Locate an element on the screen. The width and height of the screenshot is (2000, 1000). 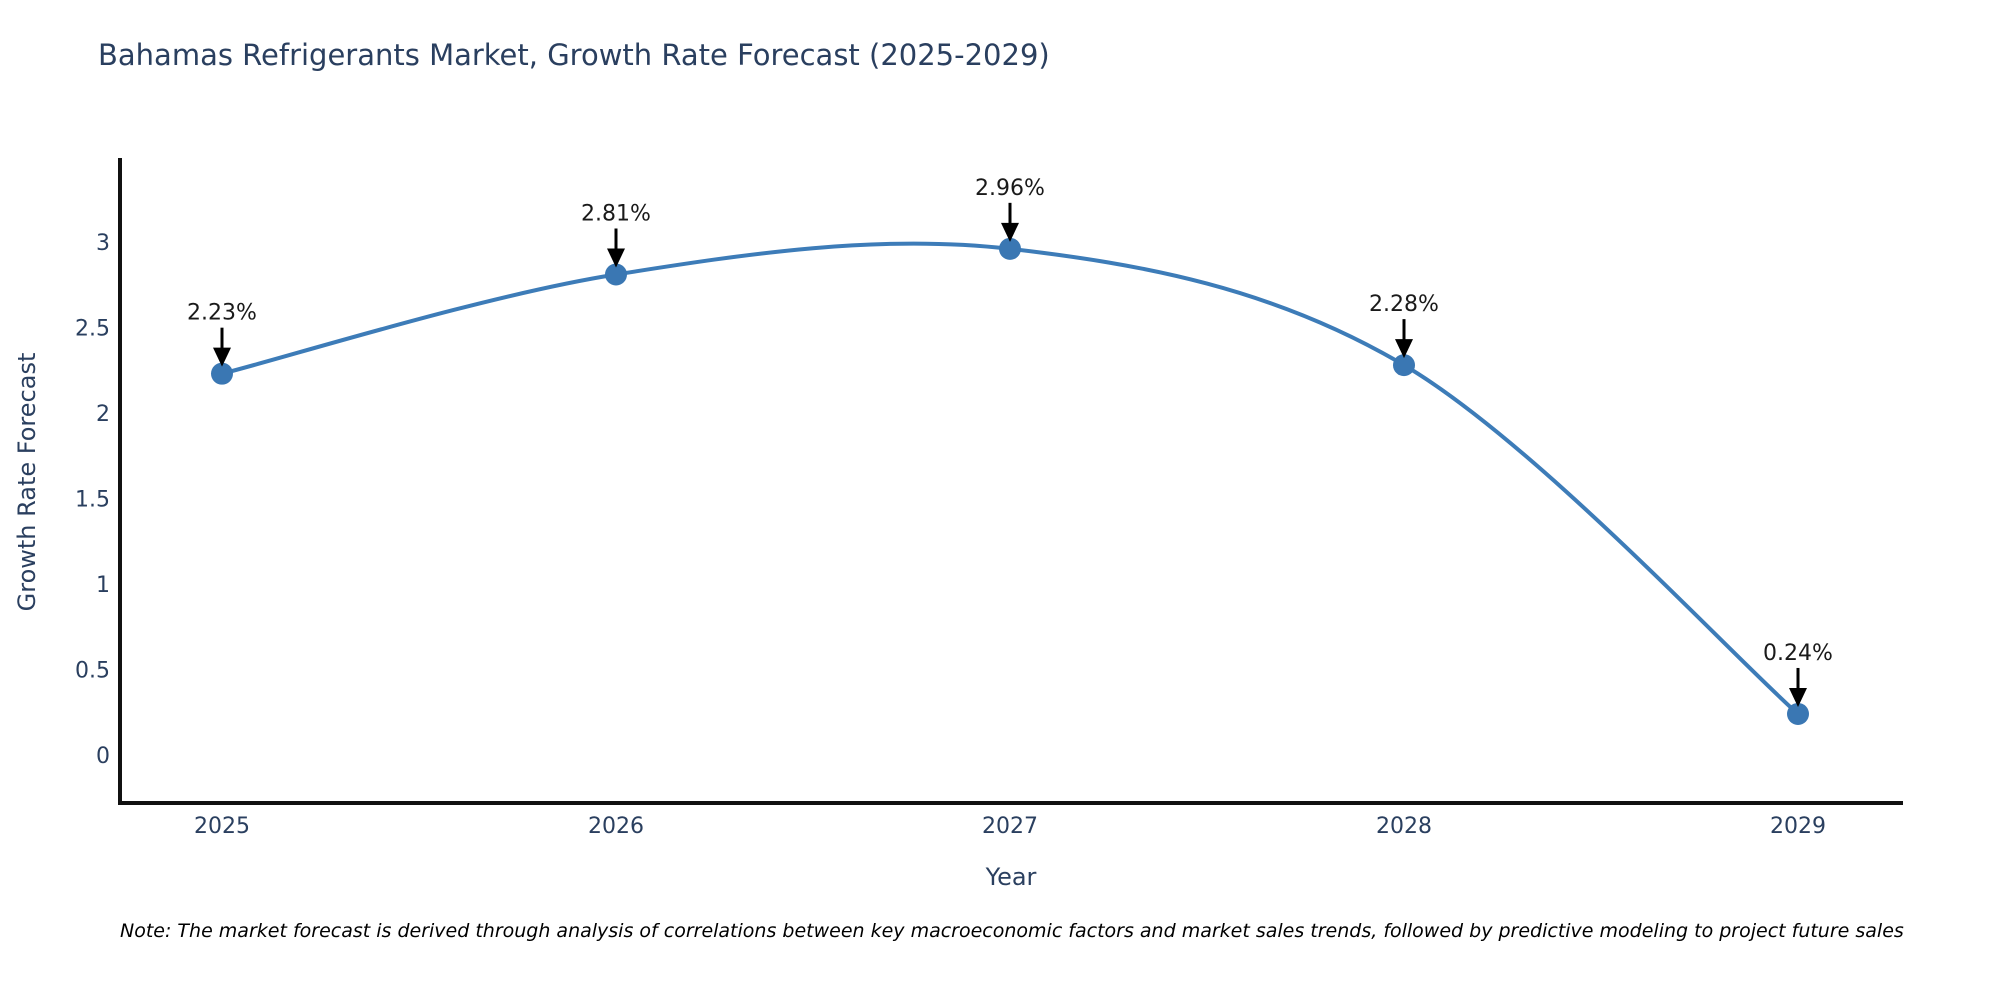
annotation-label: 2.81% is located at coordinates (616, 213).